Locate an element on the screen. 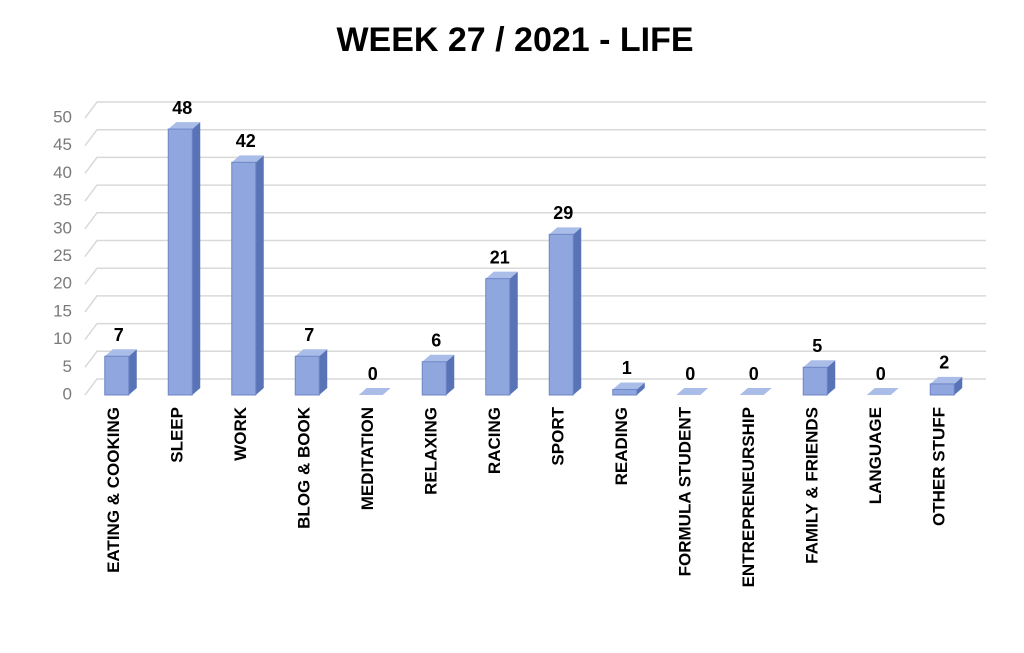 This screenshot has height=653, width=1024. data-label: 21 is located at coordinates (500, 257).